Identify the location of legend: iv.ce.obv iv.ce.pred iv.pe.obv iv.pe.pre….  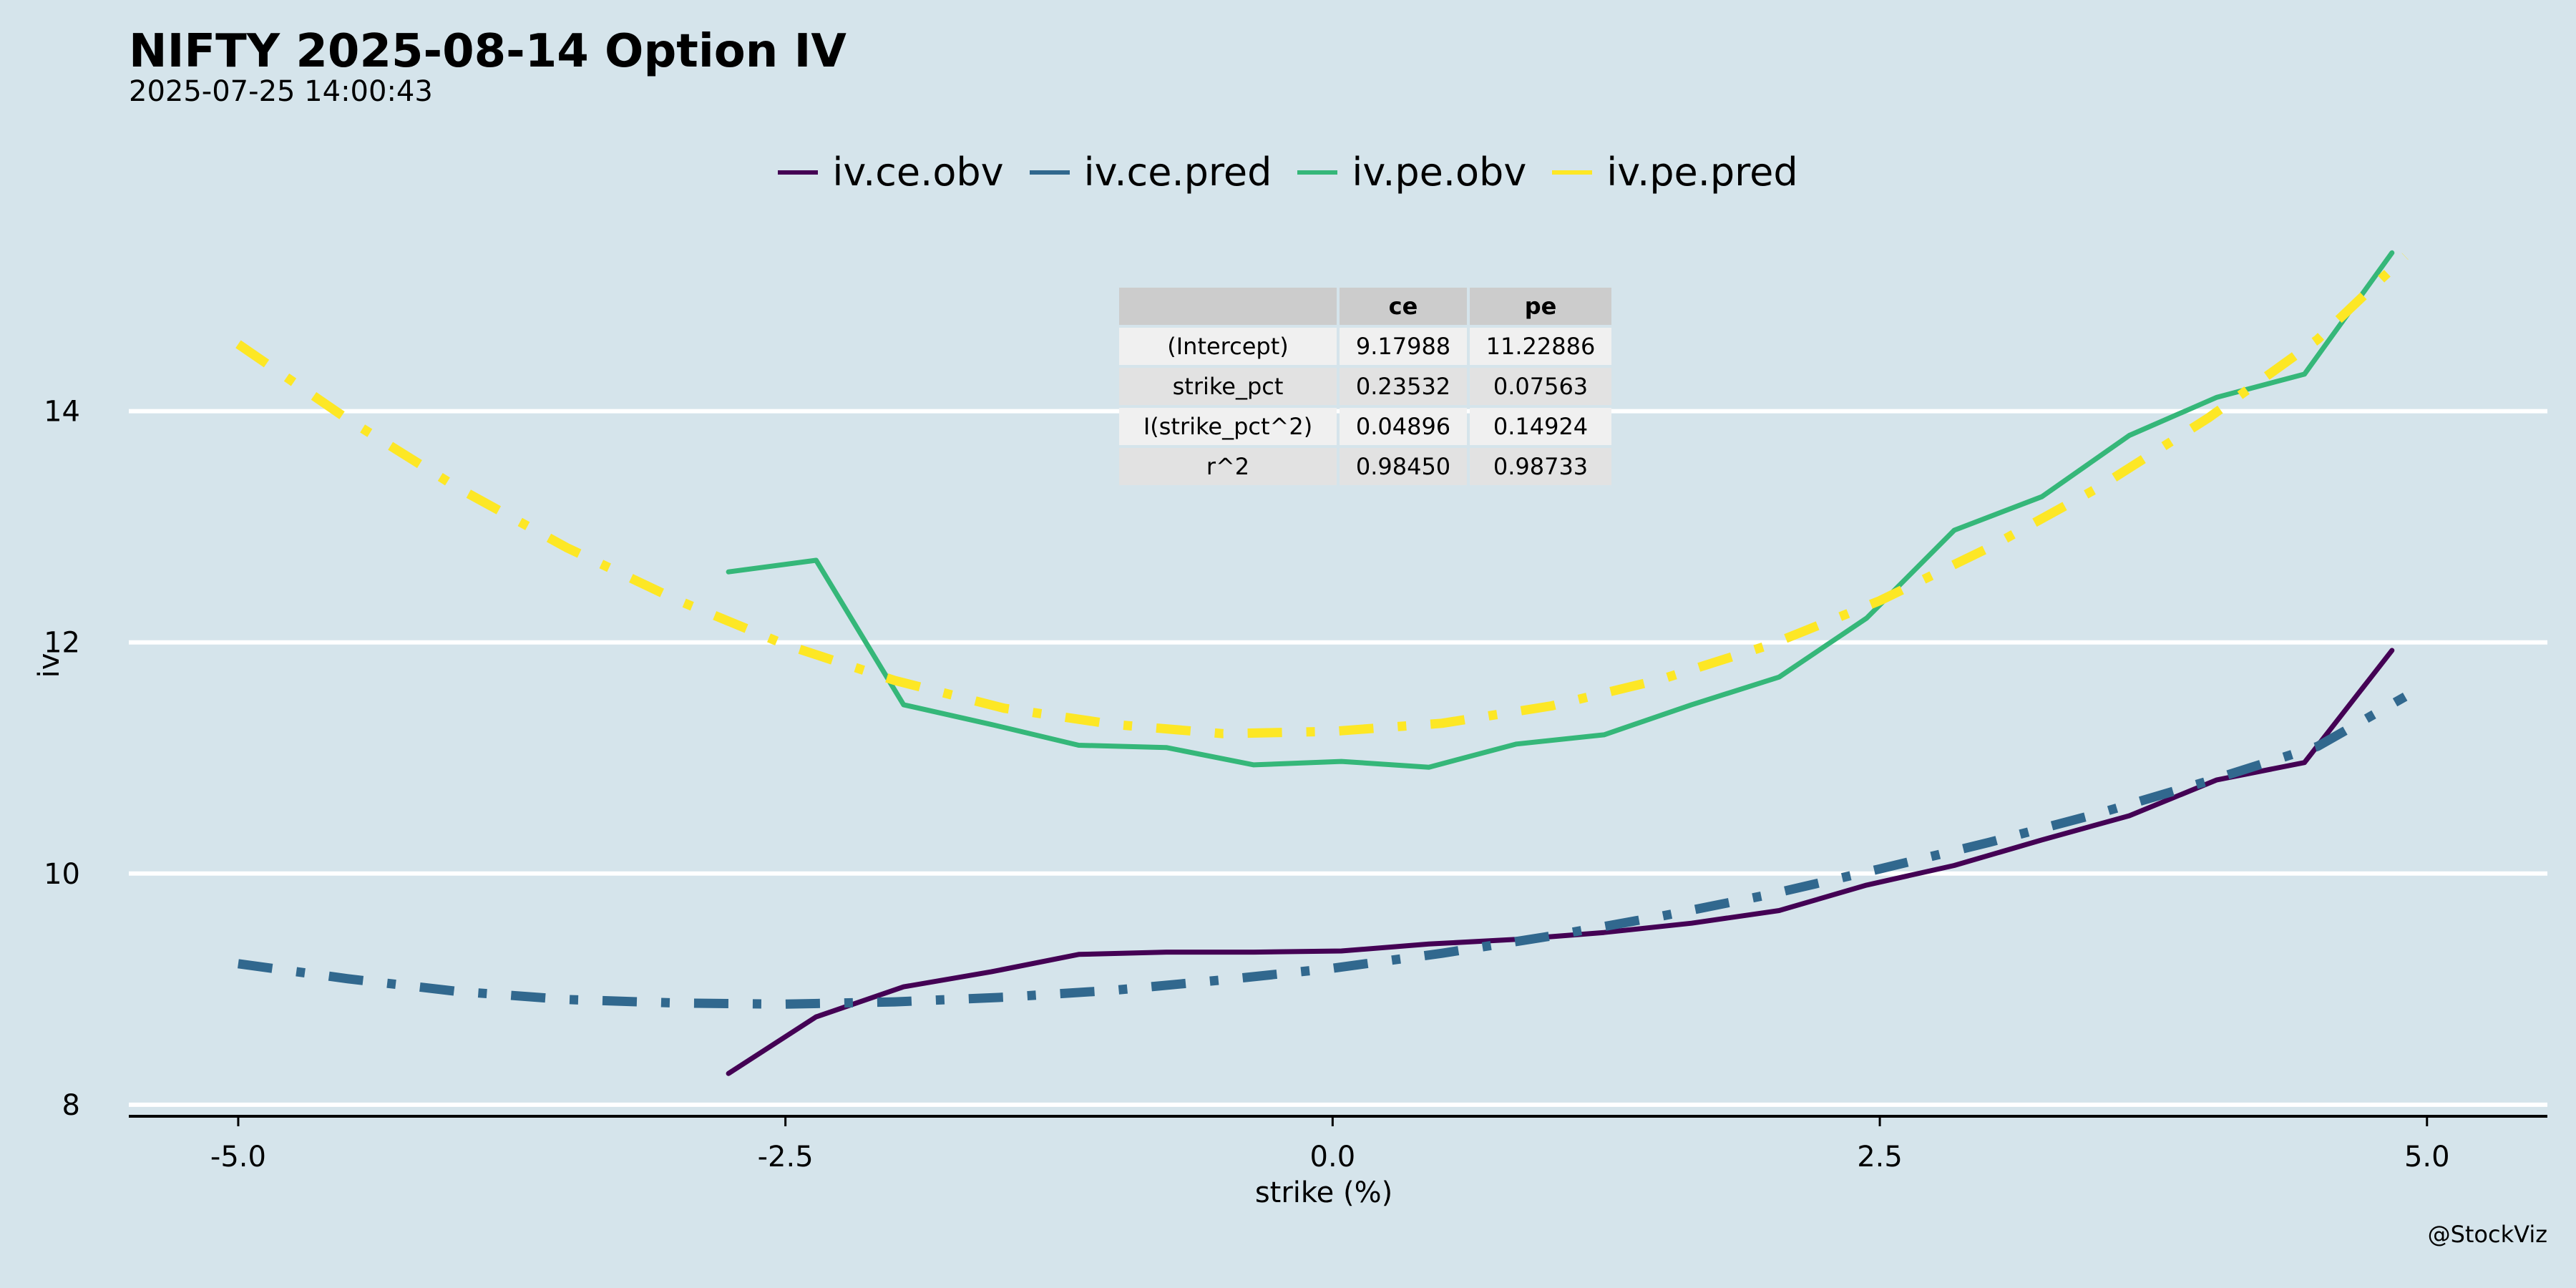
(1288, 172).